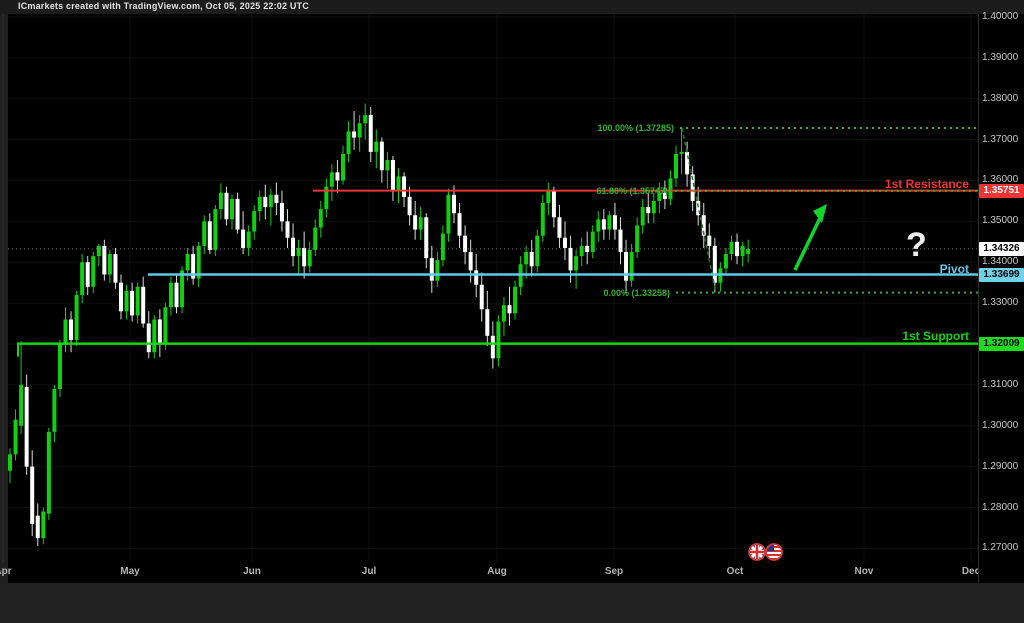 This screenshot has width=1024, height=623. What do you see at coordinates (774, 552) in the screenshot?
I see `usd-flag` at bounding box center [774, 552].